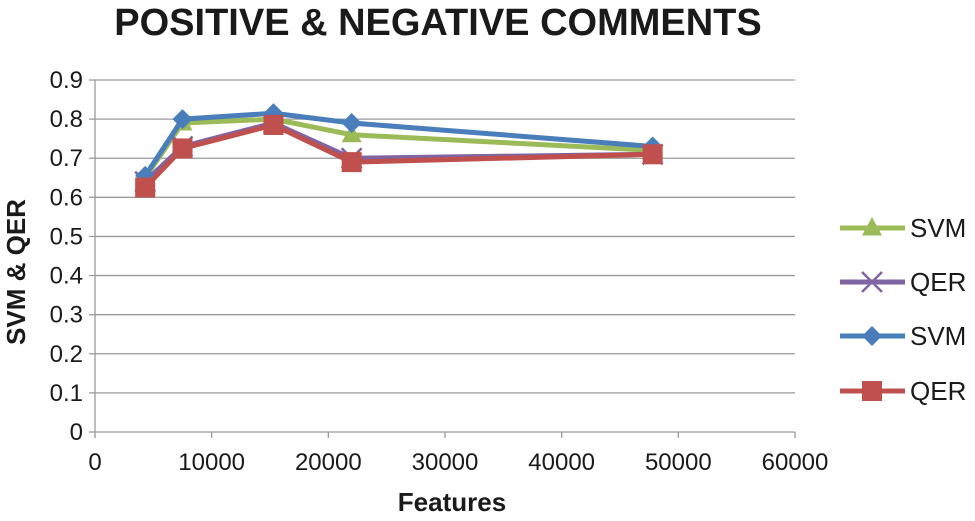 The height and width of the screenshot is (521, 975). Describe the element at coordinates (66, 158) in the screenshot. I see `y-tick-label: 0.7` at that location.